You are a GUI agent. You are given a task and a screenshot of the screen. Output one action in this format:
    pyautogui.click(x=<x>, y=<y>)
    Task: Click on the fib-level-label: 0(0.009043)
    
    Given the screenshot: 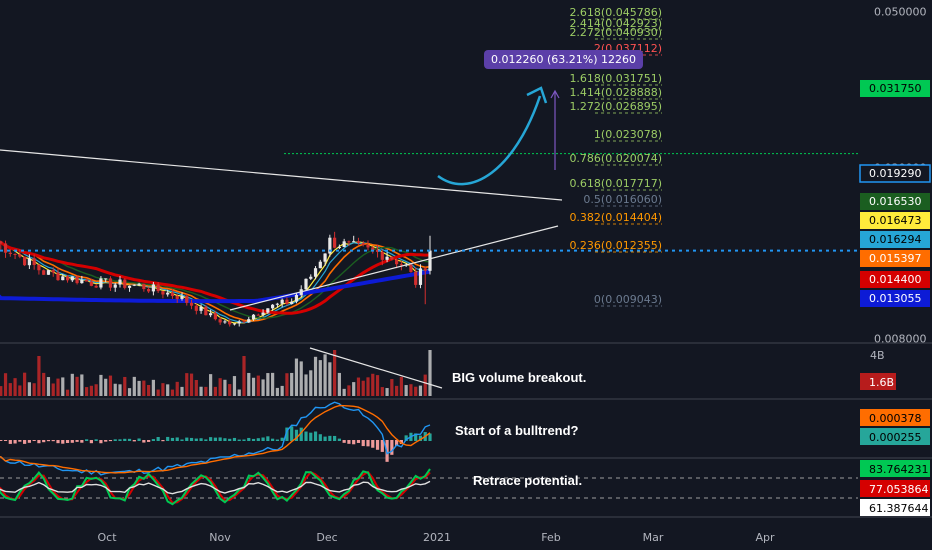 What is the action you would take?
    pyautogui.click(x=628, y=299)
    